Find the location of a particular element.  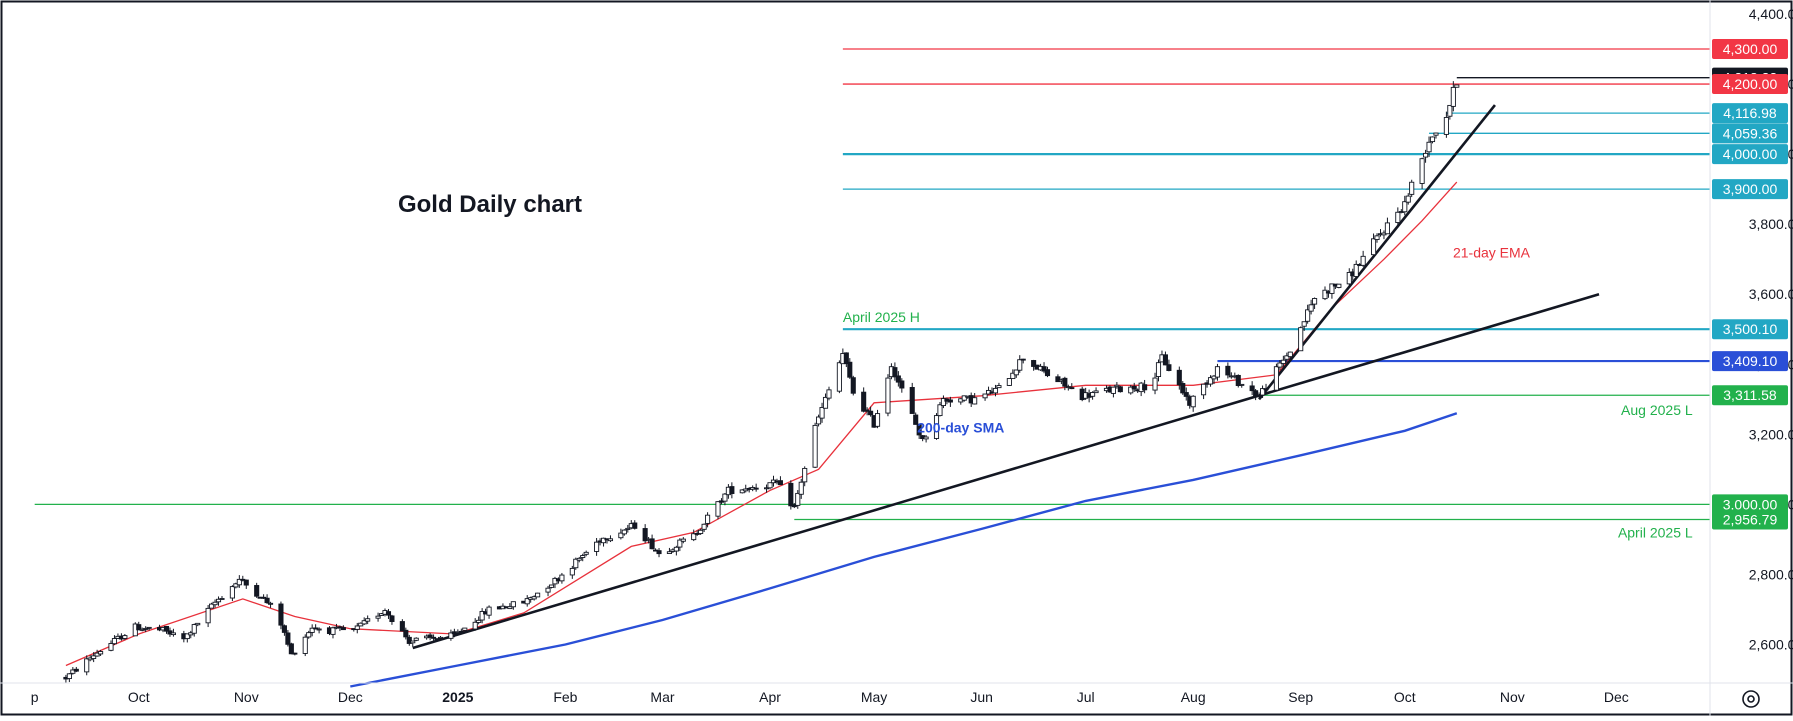

gear-icon is located at coordinates (1751, 699).